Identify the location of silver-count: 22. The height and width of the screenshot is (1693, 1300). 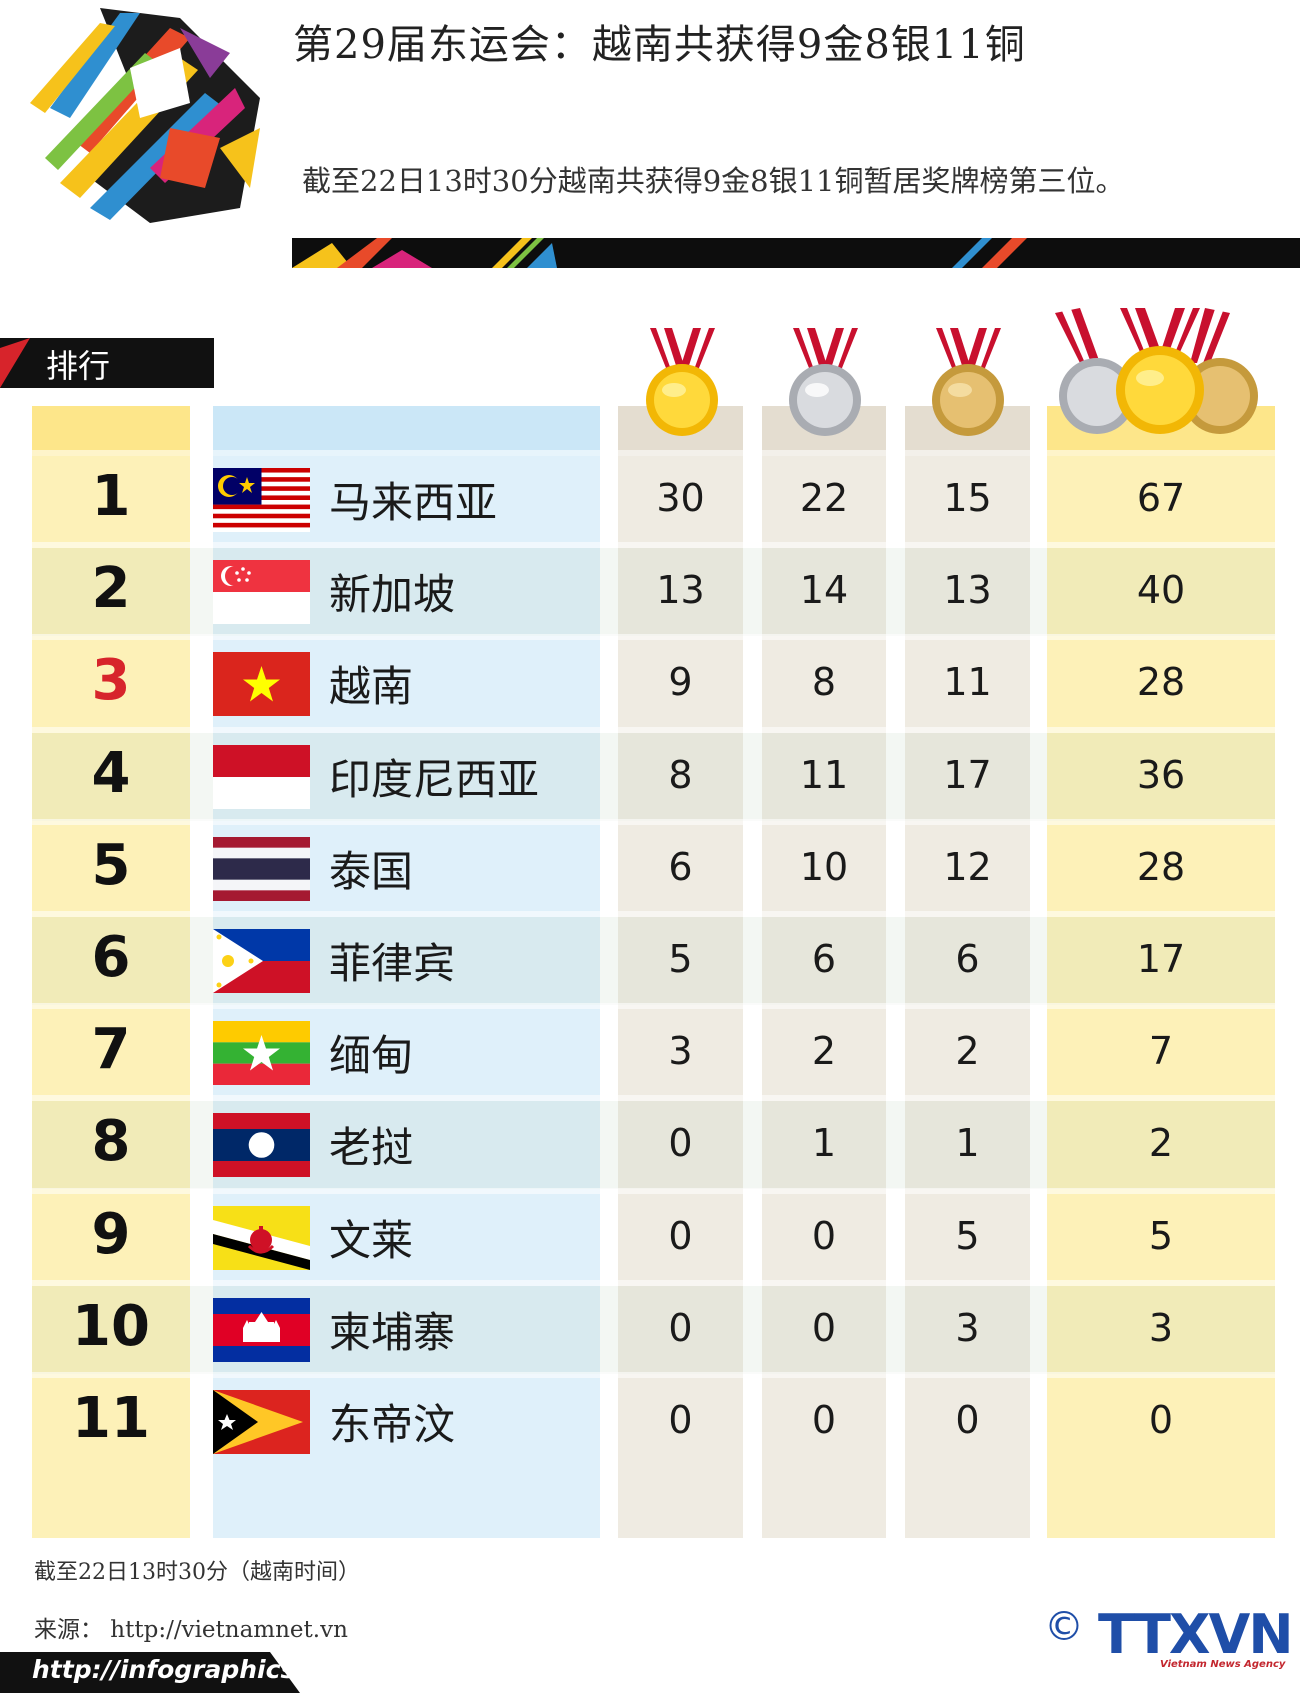
(824, 498).